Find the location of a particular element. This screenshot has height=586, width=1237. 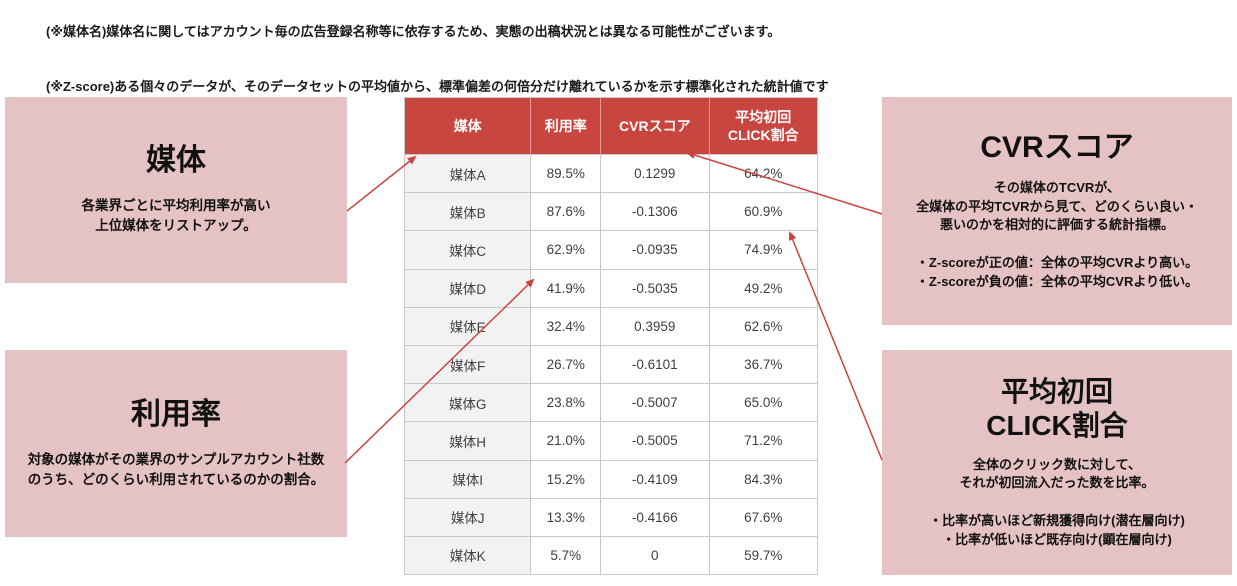

cell-click: 65.0% is located at coordinates (762, 403).